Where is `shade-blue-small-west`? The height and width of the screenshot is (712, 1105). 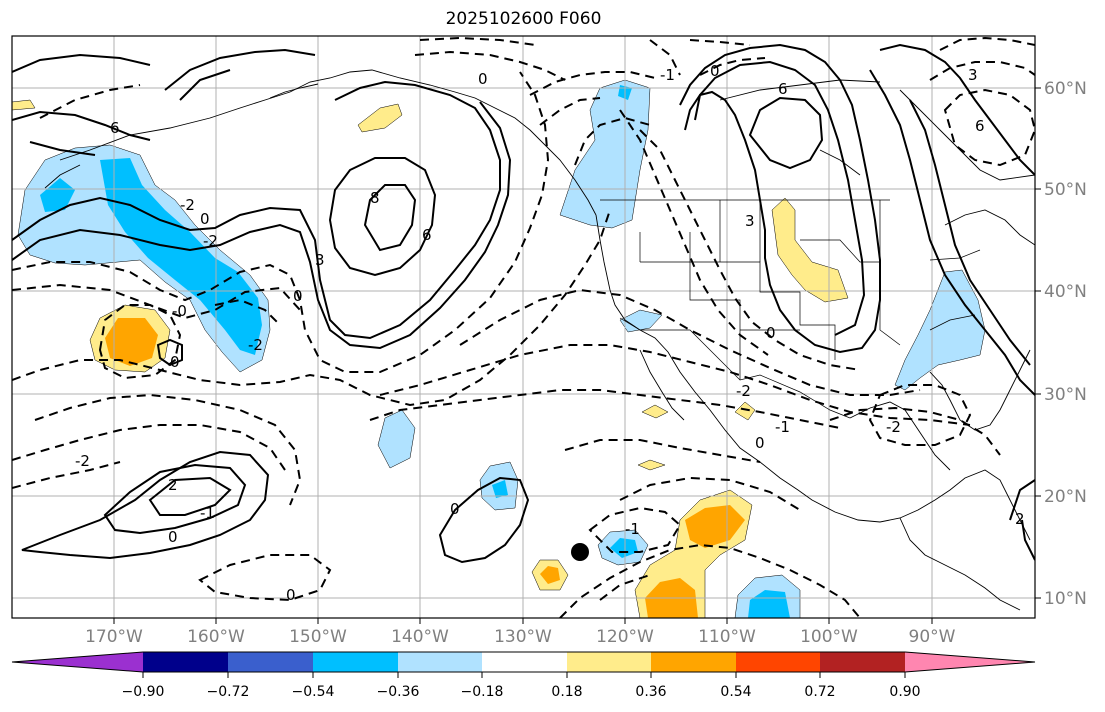 shade-blue-small-west is located at coordinates (57, 195).